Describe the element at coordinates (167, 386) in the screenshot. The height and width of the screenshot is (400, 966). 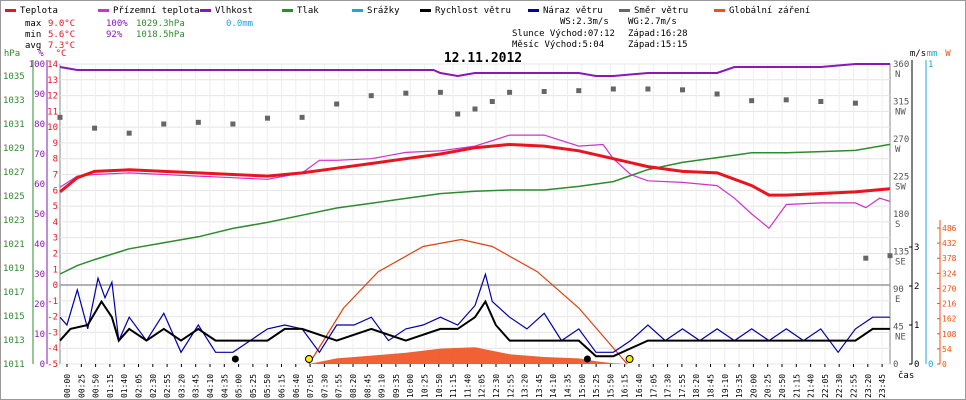
I see `x-tick-label: 02:55` at that location.